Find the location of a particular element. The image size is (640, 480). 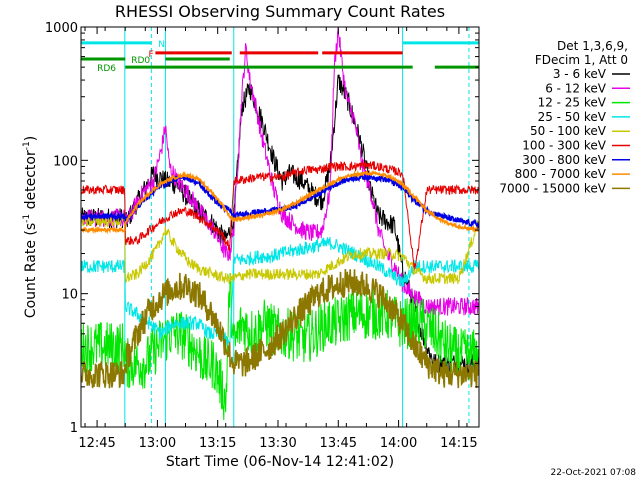

y-axis-label-mid: detector is located at coordinates (31, 182).